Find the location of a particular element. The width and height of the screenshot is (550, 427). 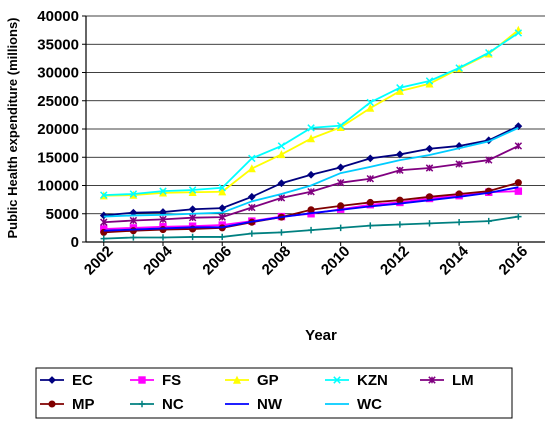

x-tick-label: 2014 is located at coordinates (454, 260).